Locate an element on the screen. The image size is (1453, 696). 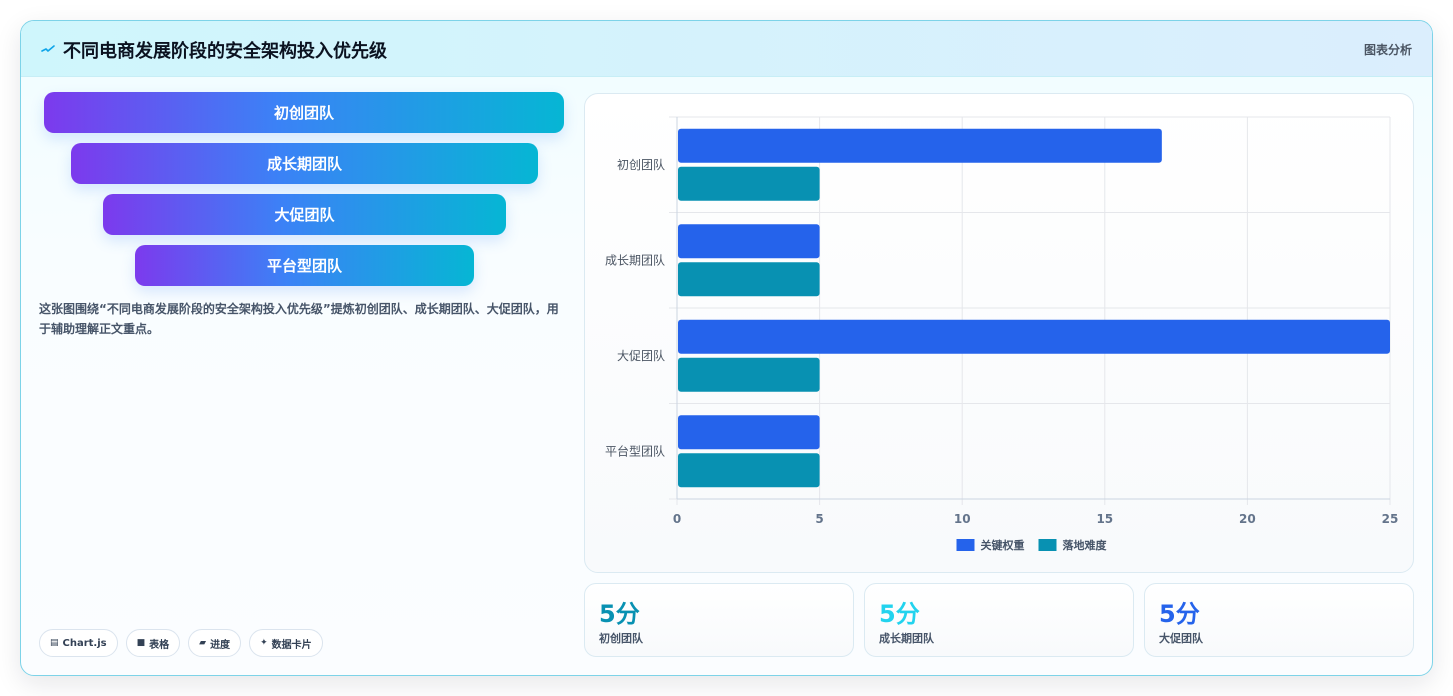
chip-data-card: ✦ 数据卡片 is located at coordinates (286, 643).